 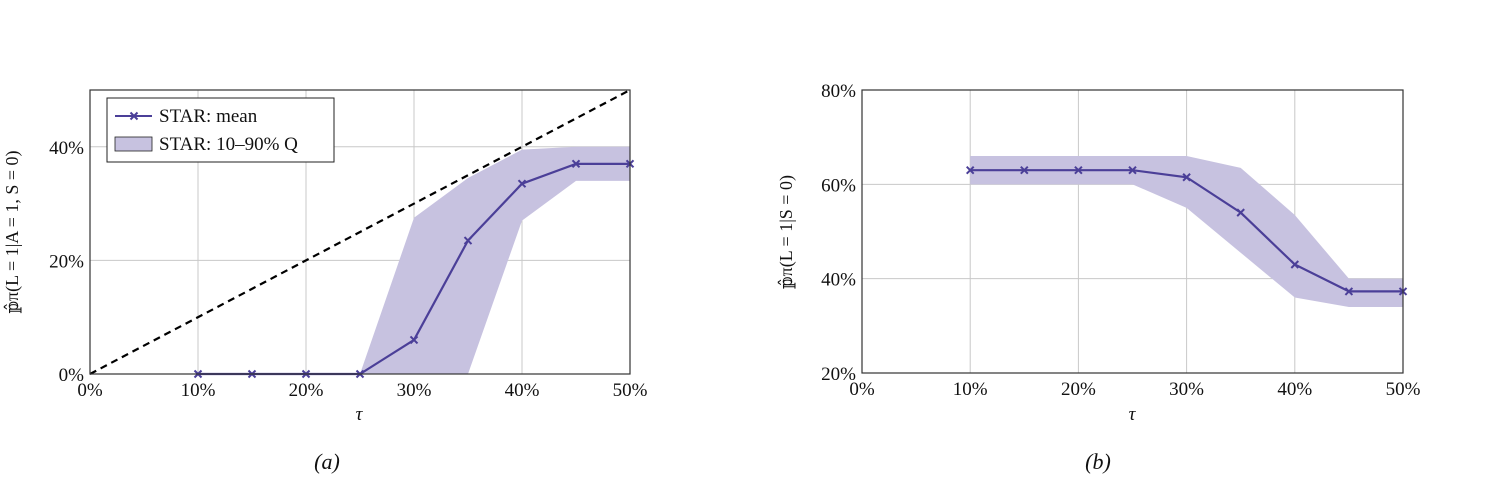 What do you see at coordinates (220, 130) in the screenshot?
I see `legend: STAR: mean STAR: 10–90% Q` at bounding box center [220, 130].